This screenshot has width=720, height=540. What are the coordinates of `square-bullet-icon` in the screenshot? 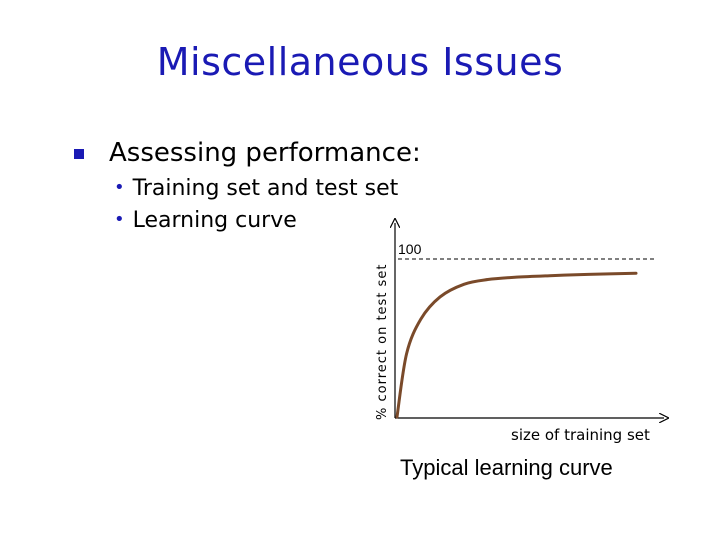 It's located at (79, 154).